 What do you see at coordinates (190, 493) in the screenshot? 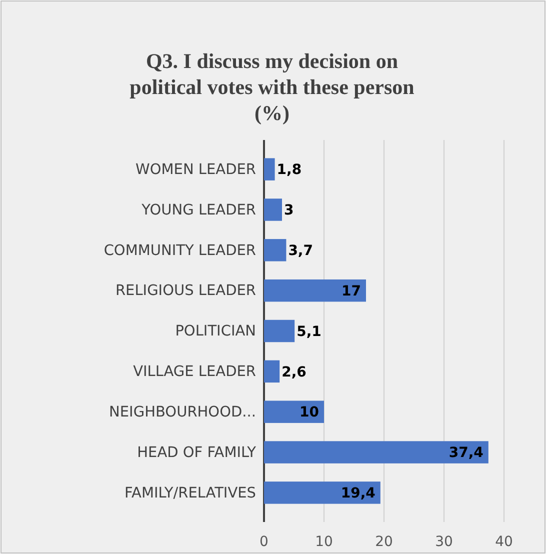
I see `y-tick-label: FAMILY/RELATIVES` at bounding box center [190, 493].